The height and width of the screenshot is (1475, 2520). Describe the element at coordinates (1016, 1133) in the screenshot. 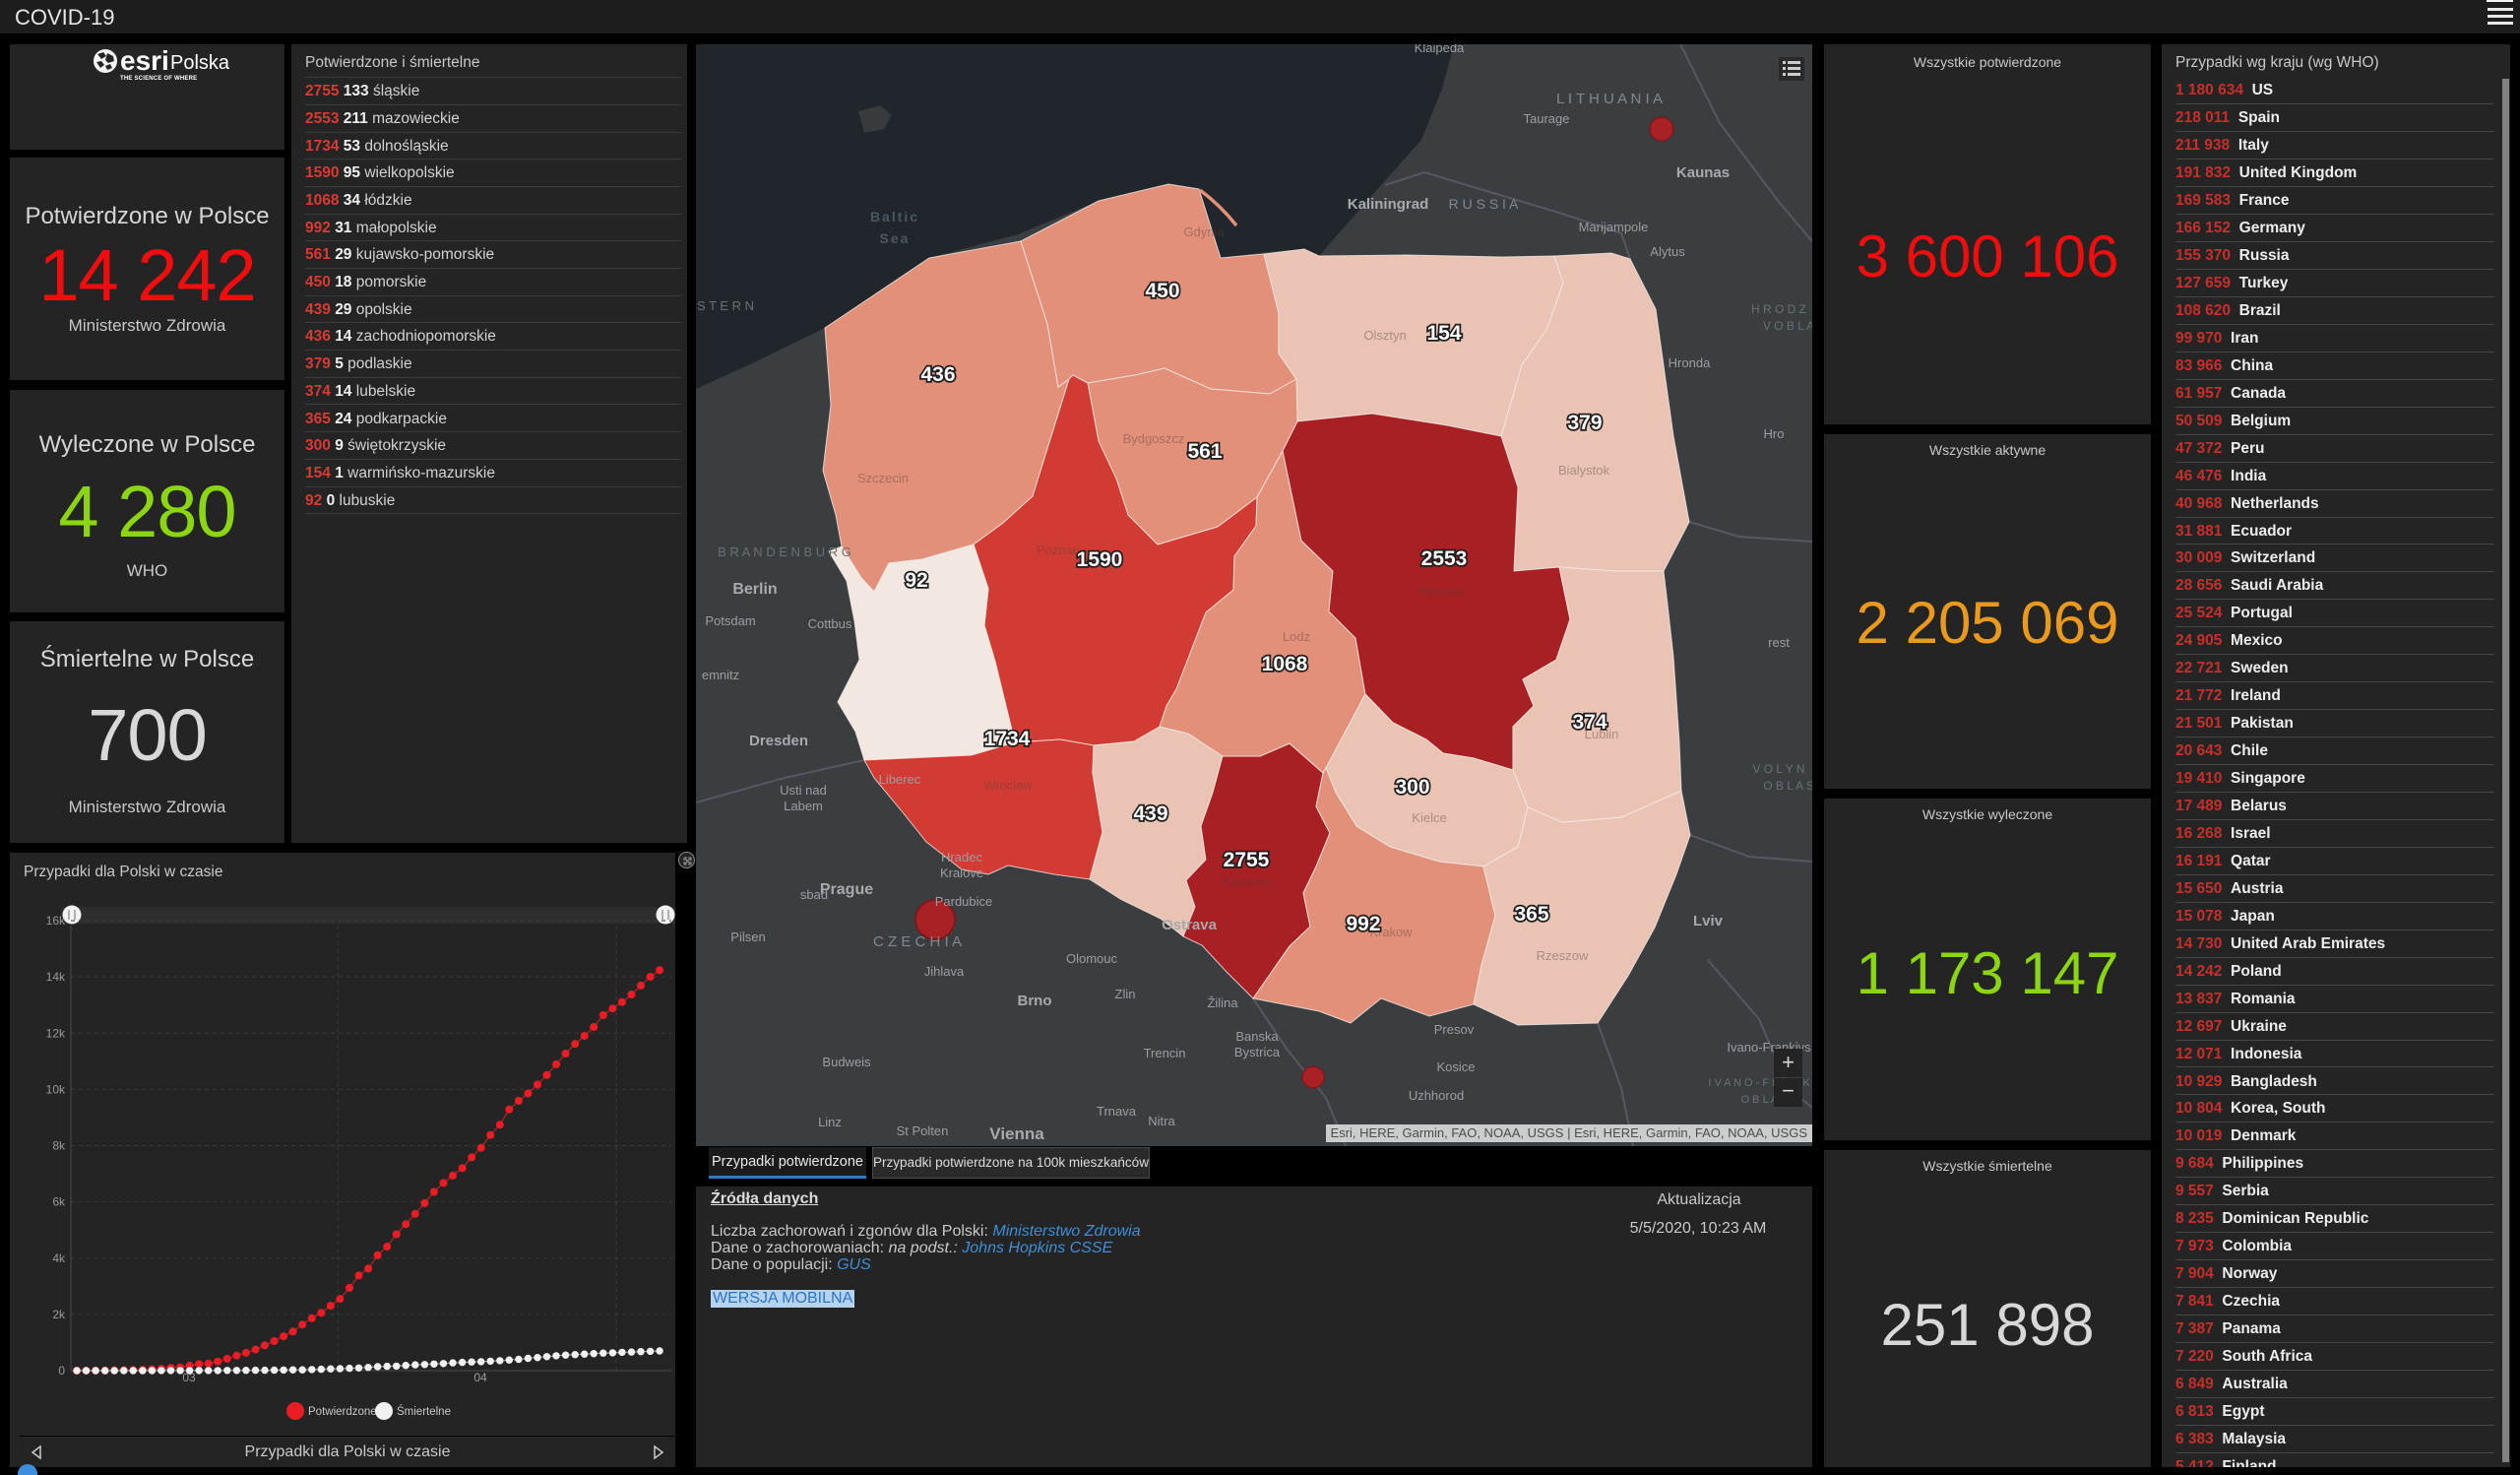

I see `svg-text: Vienna` at that location.